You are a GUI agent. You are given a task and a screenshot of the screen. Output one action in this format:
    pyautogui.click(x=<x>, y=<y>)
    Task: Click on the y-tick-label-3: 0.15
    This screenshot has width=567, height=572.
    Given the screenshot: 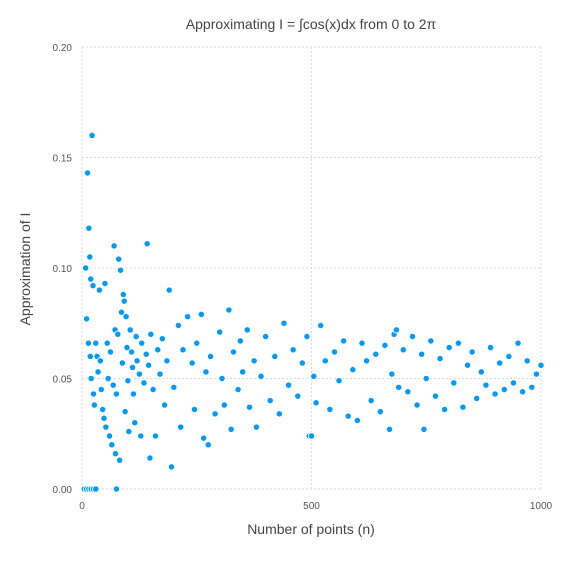 What is the action you would take?
    pyautogui.click(x=63, y=159)
    